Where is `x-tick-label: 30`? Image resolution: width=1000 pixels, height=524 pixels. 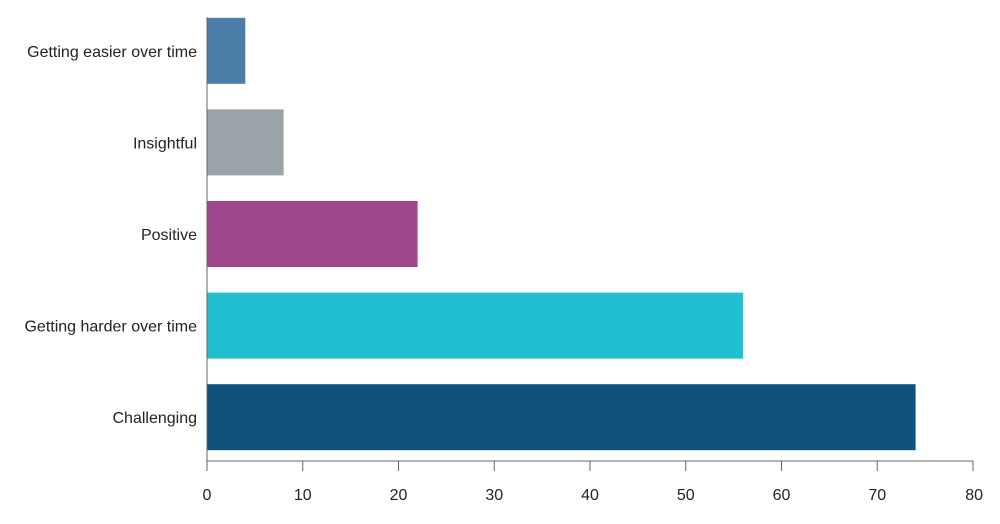
x-tick-label: 30 is located at coordinates (494, 495).